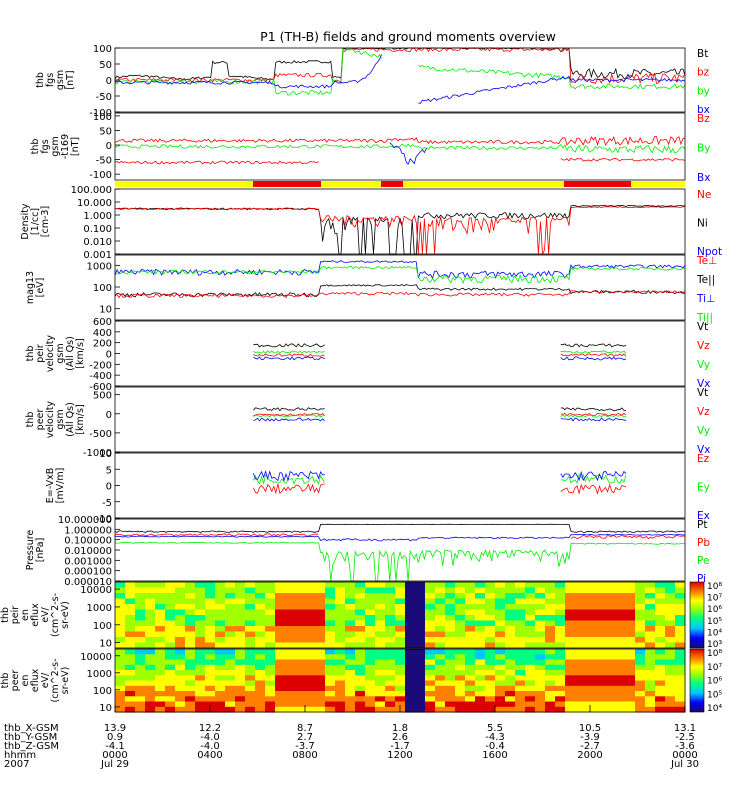  I want to click on y-axis-label-line: [km/s], so click(80, 419).